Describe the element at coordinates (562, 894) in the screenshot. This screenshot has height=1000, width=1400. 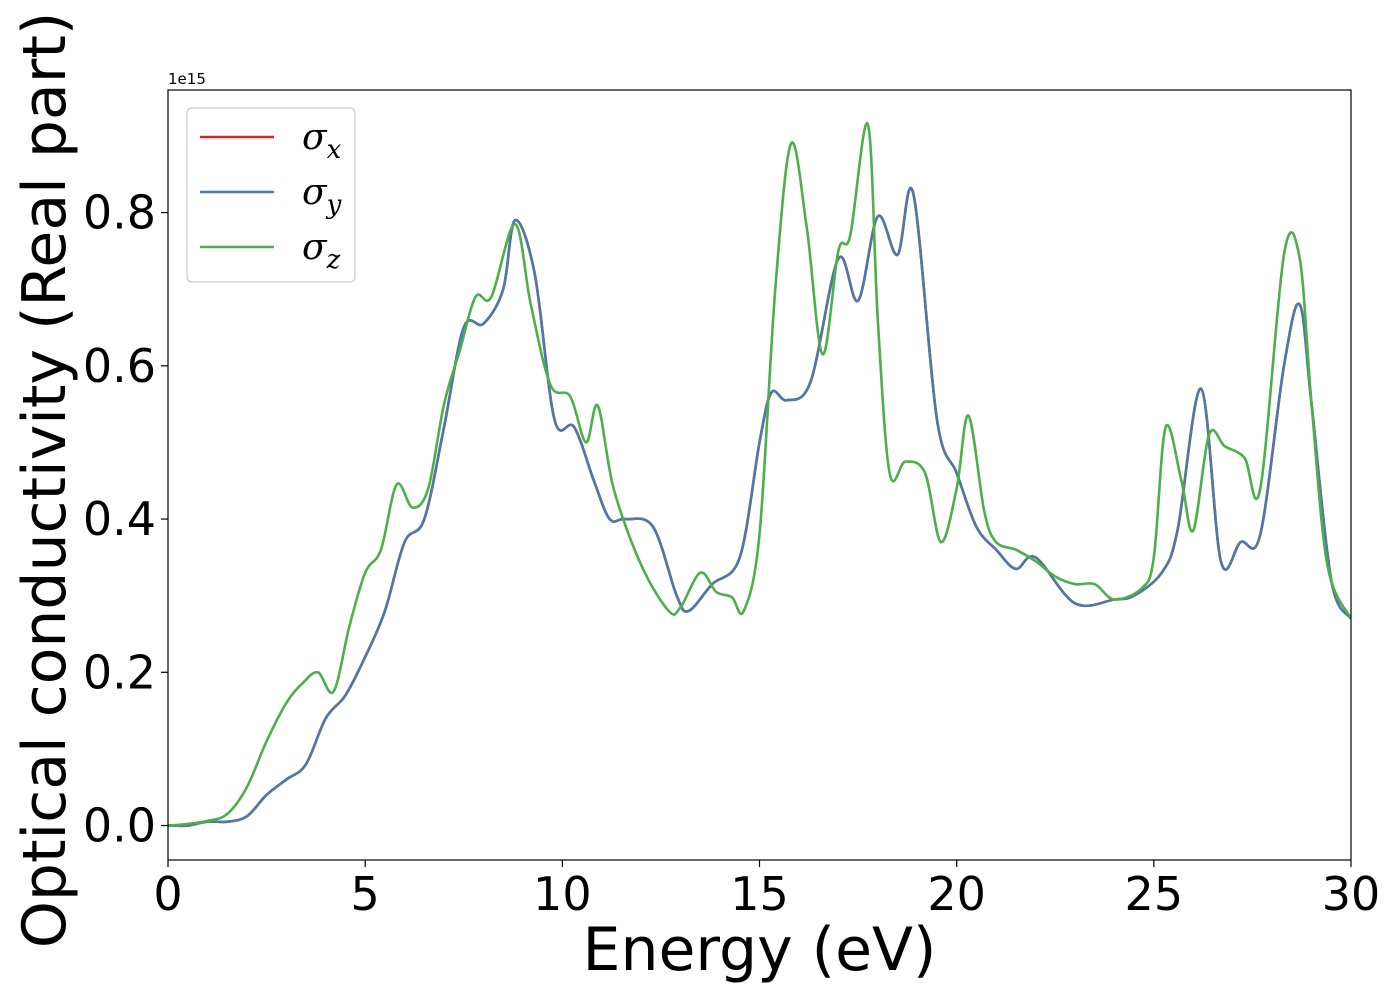
I see `x-tick-label: 10` at that location.